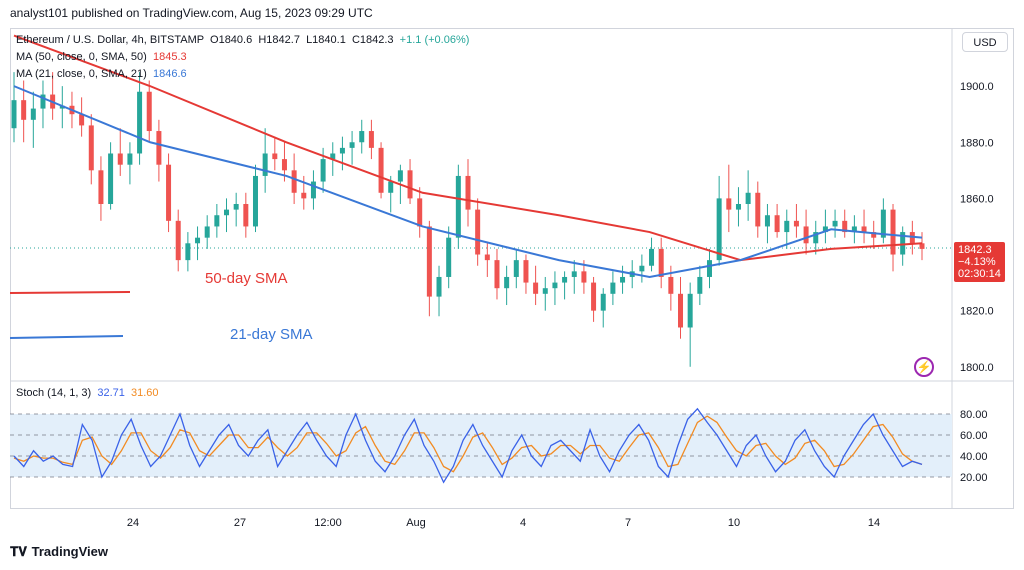  What do you see at coordinates (271, 334) in the screenshot?
I see `sma21-annotation: 21-day SMA` at bounding box center [271, 334].